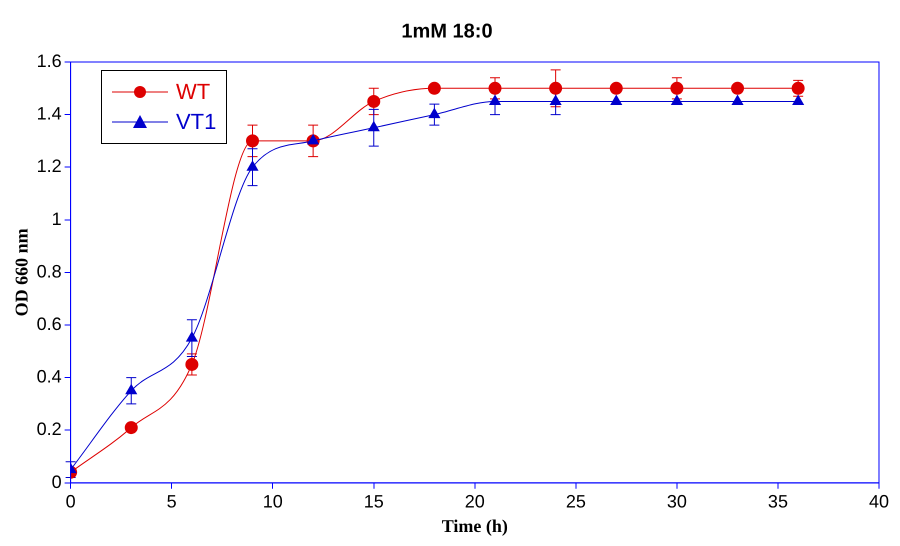 This screenshot has height=546, width=900. I want to click on x-tick-label: 30, so click(676, 502).